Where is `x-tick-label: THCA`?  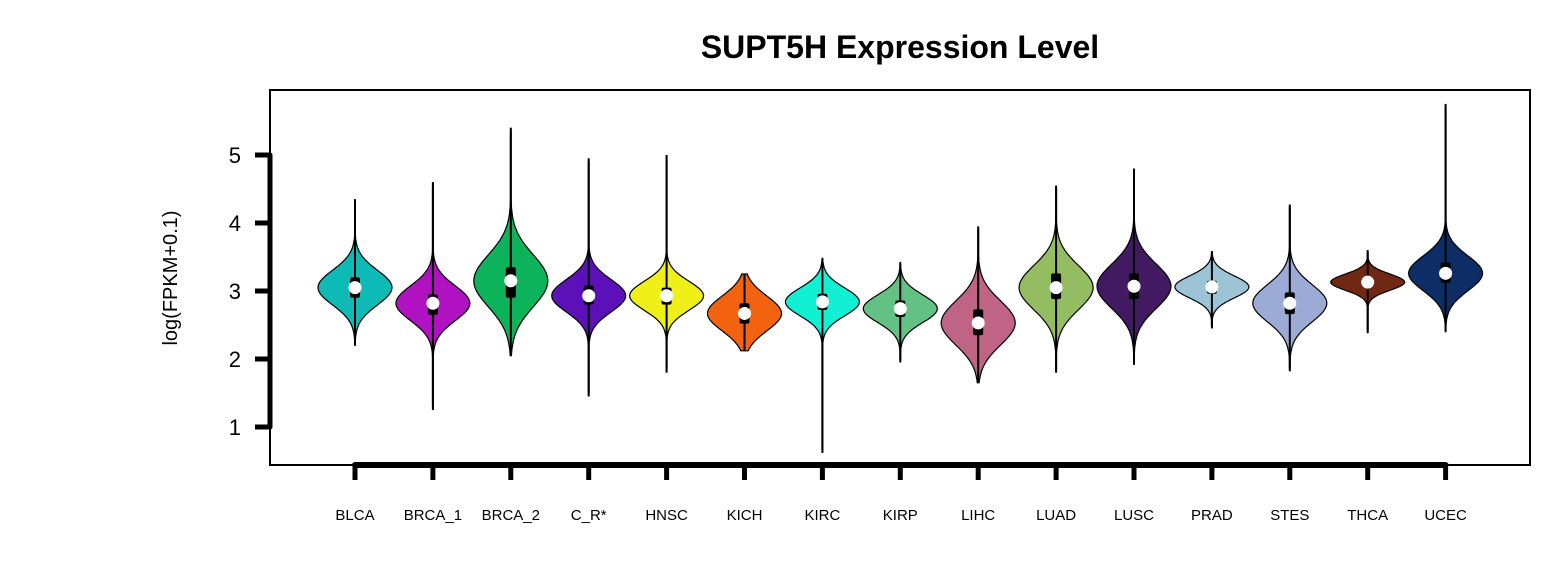
x-tick-label: THCA is located at coordinates (1367, 515).